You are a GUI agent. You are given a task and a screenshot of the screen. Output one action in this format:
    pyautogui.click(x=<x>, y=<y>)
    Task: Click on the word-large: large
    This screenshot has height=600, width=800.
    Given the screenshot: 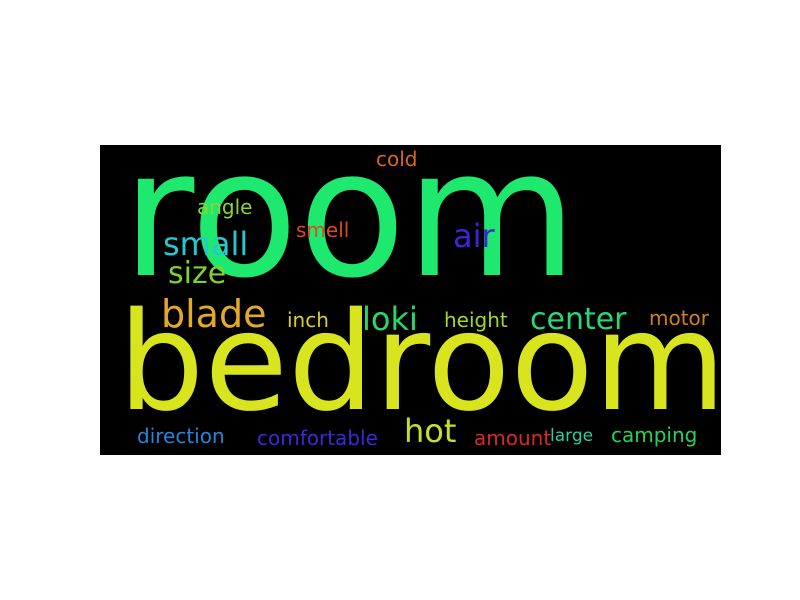 What is the action you would take?
    pyautogui.click(x=572, y=436)
    